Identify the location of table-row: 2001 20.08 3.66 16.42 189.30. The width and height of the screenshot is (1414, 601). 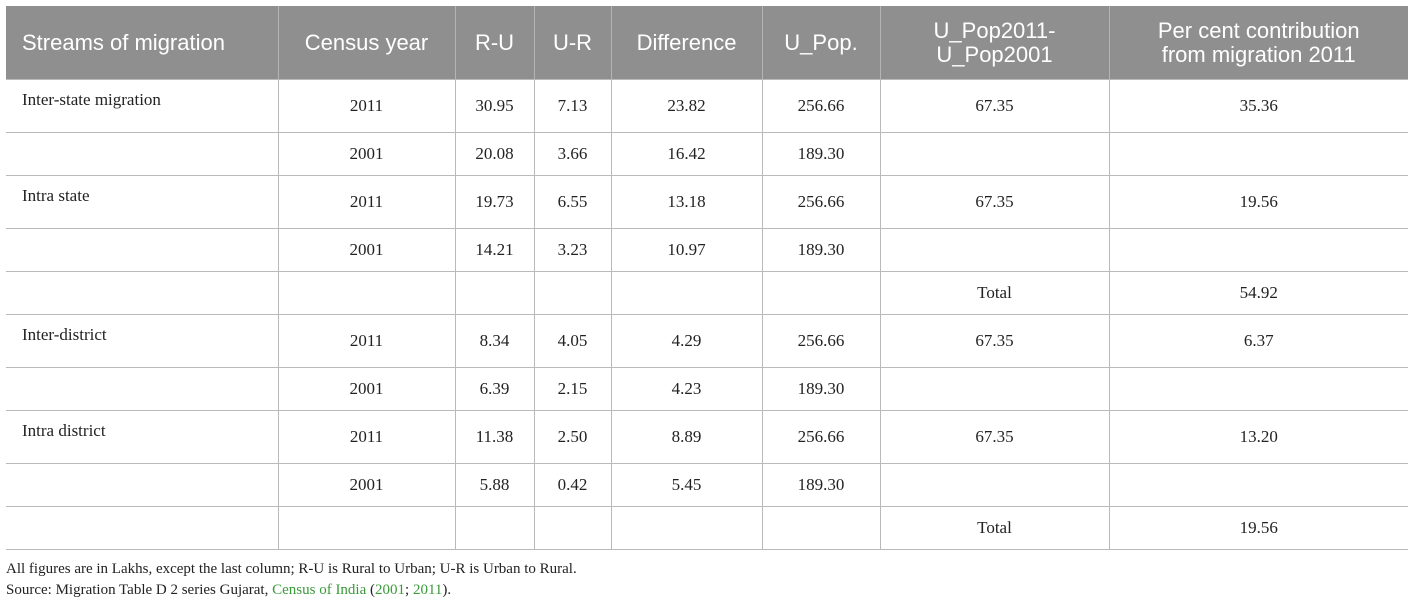
(707, 154).